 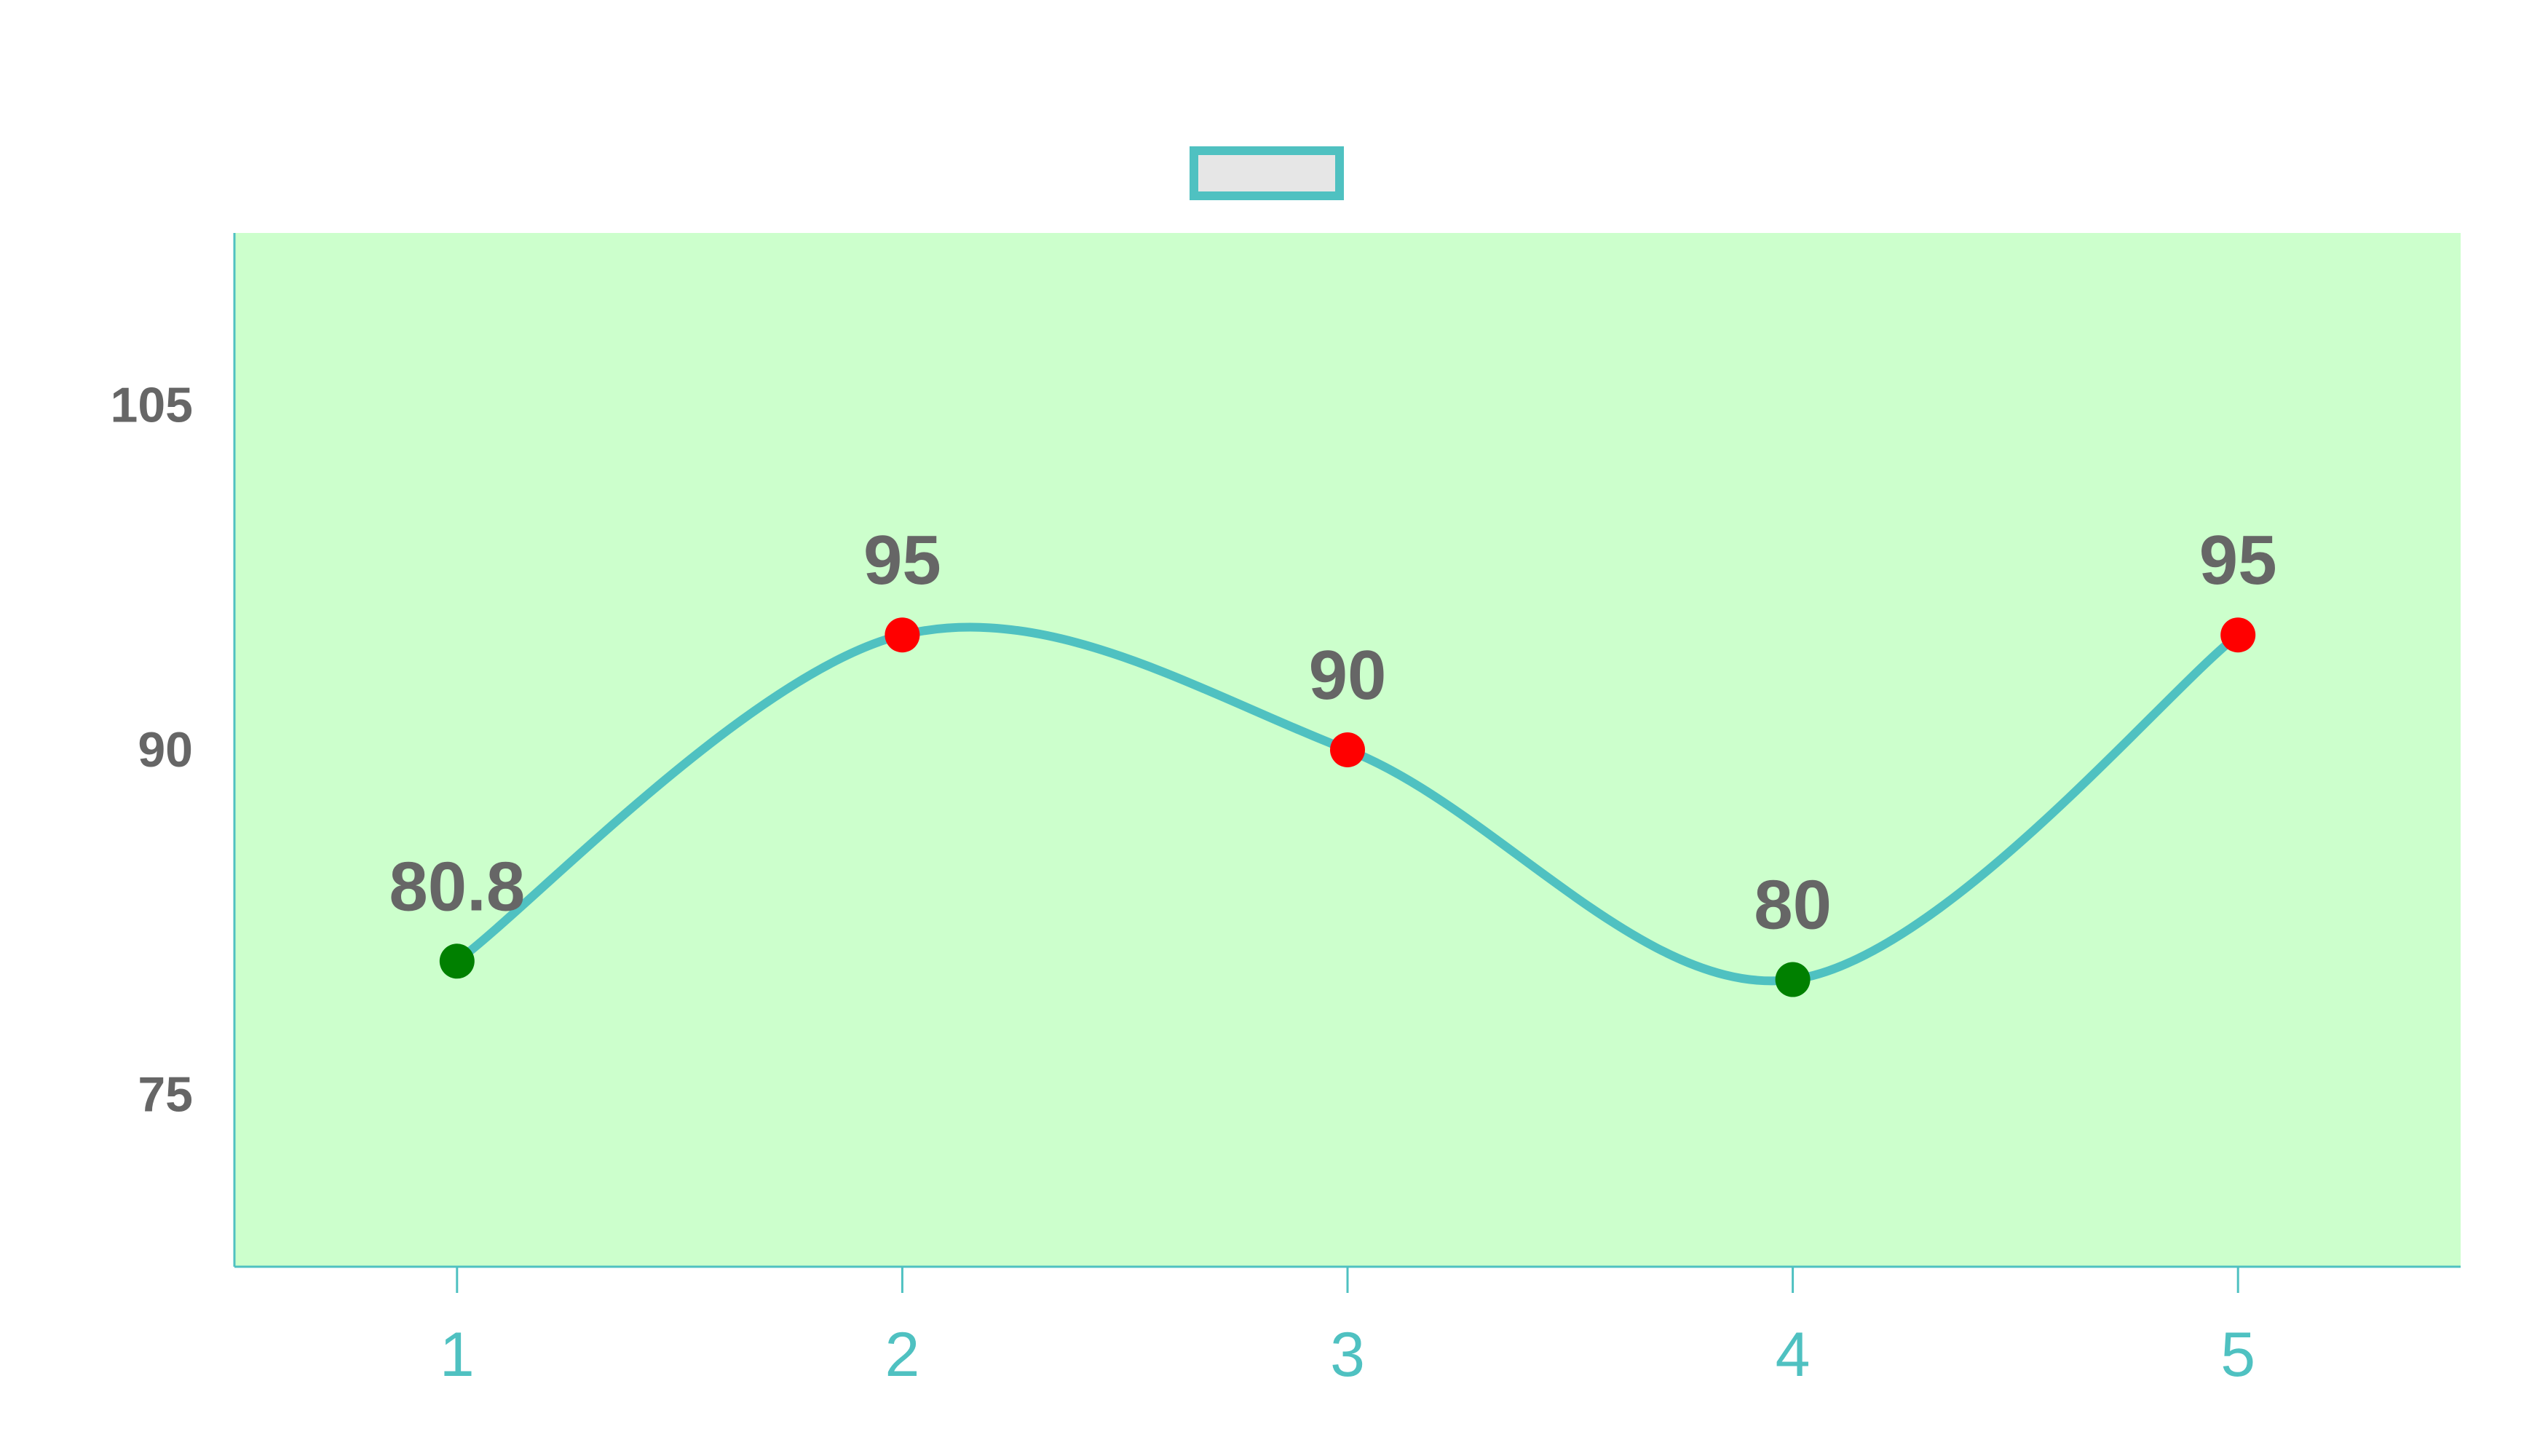 I want to click on y-tick-label: 105, so click(x=152, y=405).